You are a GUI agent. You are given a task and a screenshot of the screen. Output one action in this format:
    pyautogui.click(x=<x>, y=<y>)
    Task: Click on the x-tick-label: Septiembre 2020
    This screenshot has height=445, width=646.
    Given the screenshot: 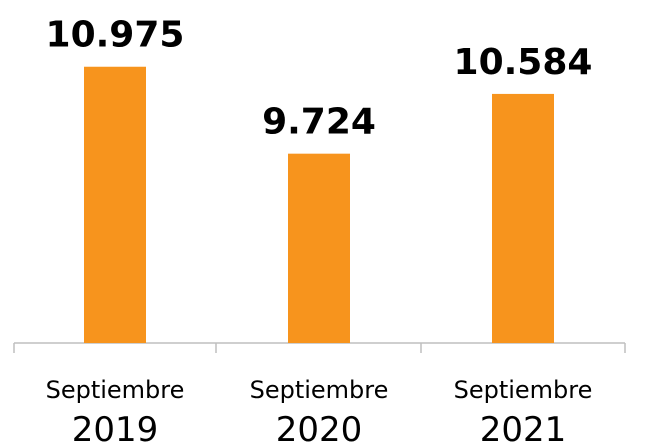 What is the action you would take?
    pyautogui.click(x=319, y=410)
    